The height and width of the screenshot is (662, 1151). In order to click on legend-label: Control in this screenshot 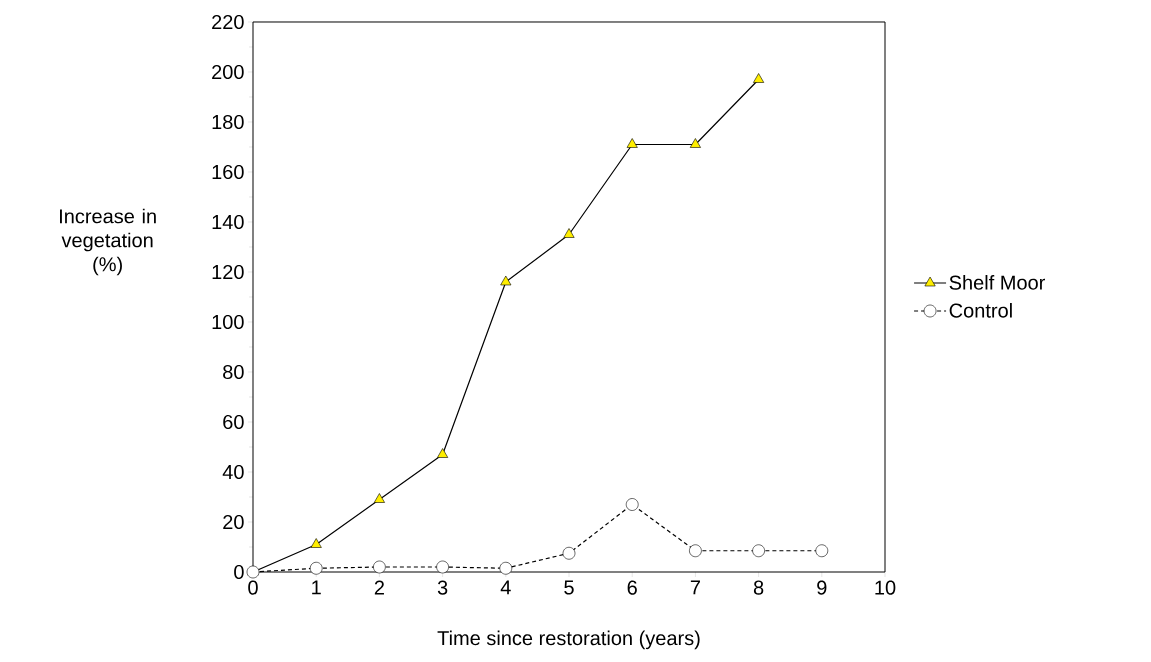, I will do `click(980, 310)`.